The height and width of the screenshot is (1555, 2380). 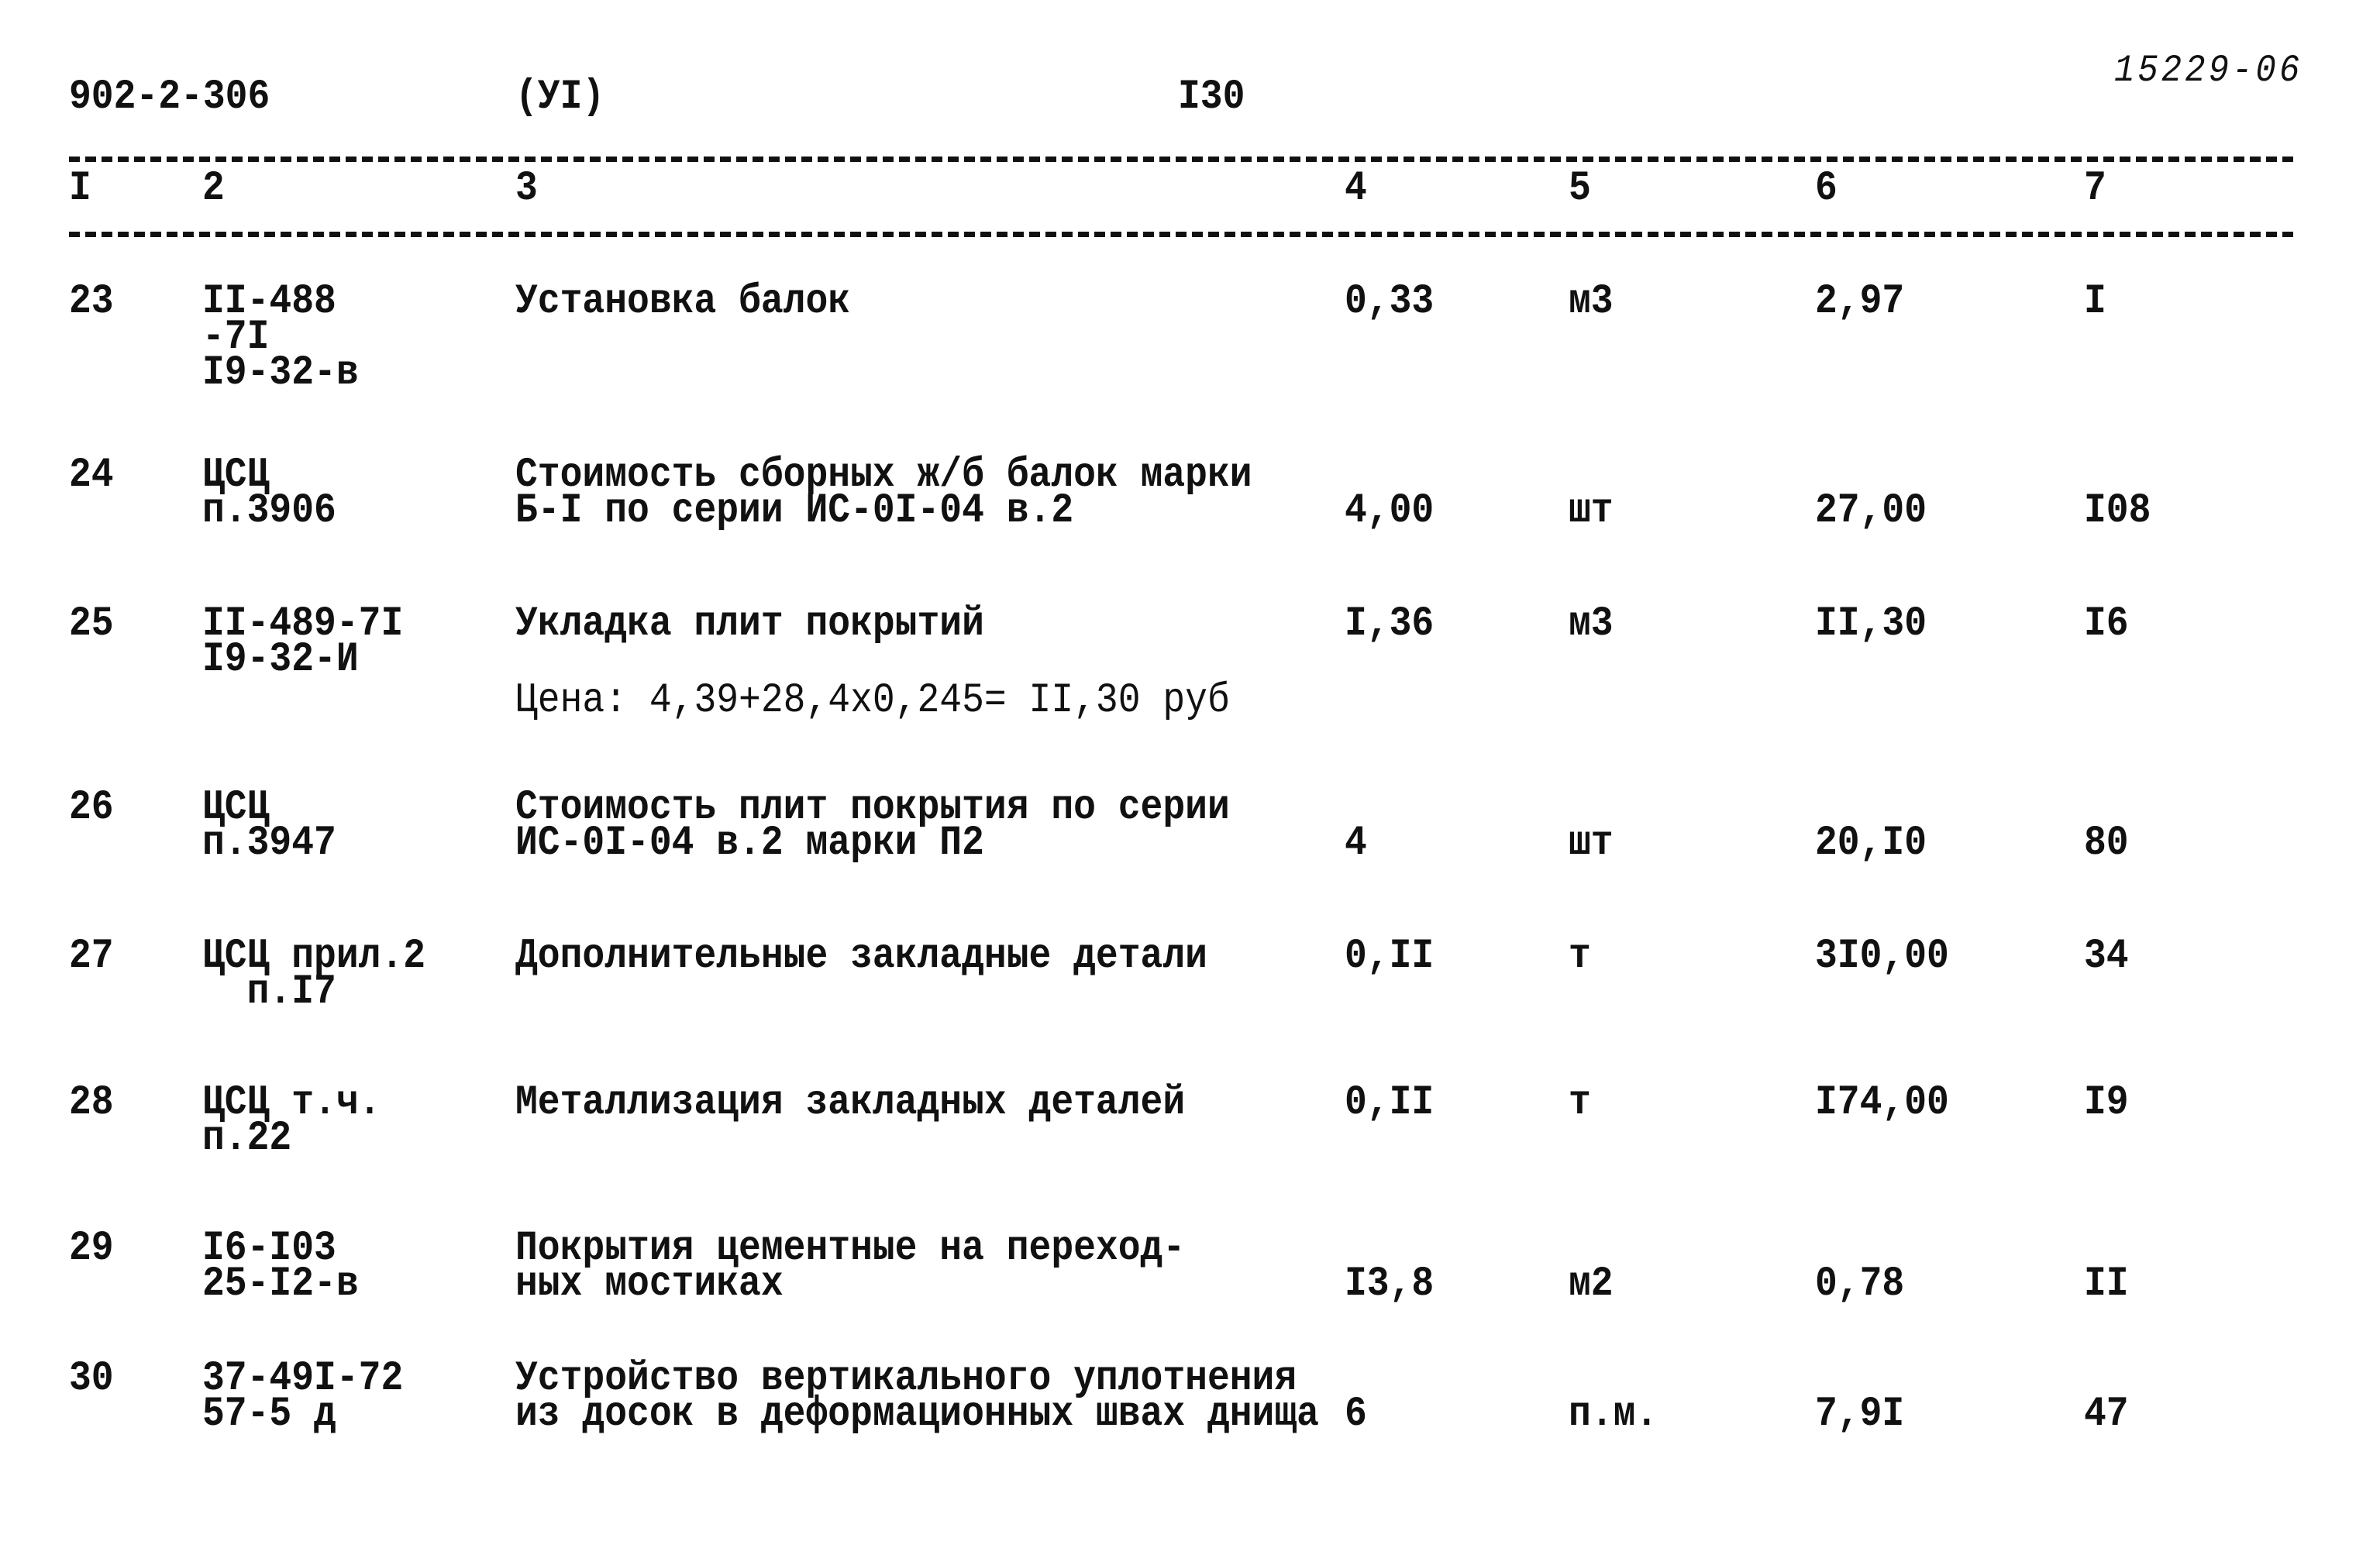 I want to click on row-number: 25, so click(x=91, y=624).